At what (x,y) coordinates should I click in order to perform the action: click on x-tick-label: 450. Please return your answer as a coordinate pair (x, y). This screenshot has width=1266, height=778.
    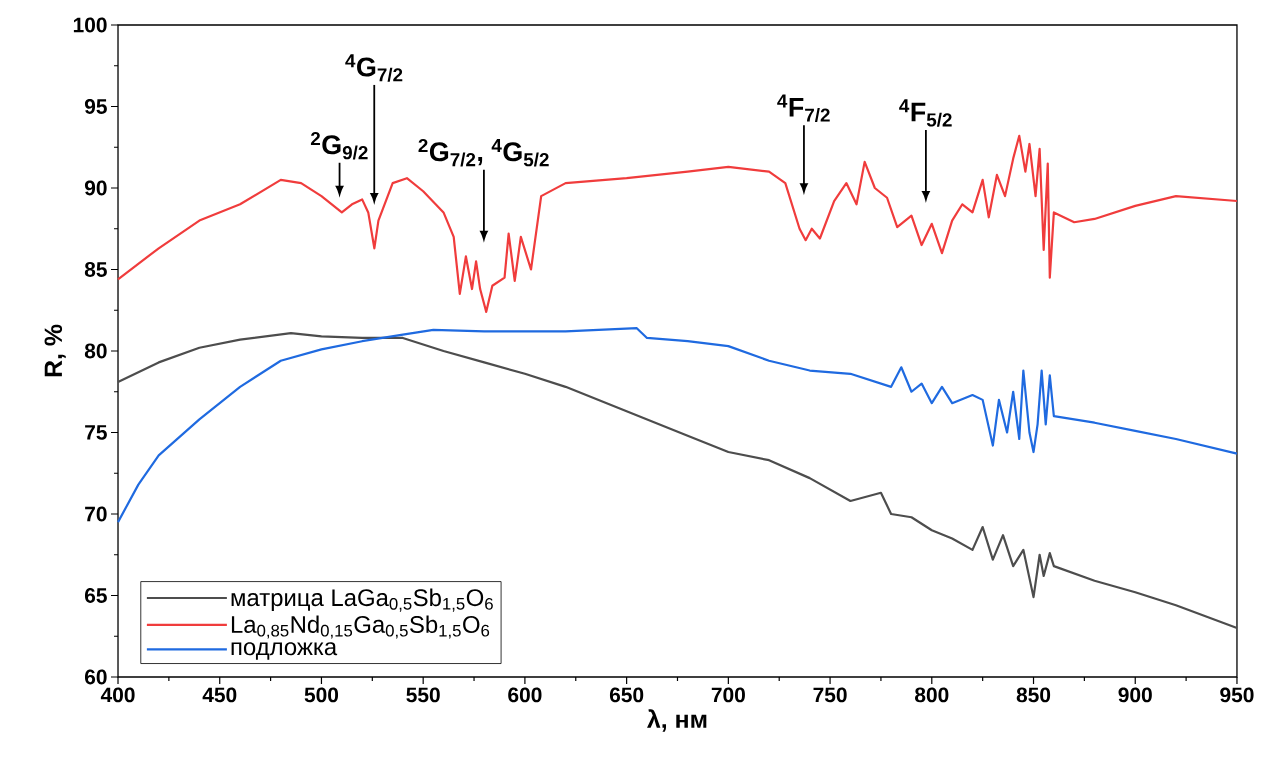
    Looking at the image, I should click on (219, 695).